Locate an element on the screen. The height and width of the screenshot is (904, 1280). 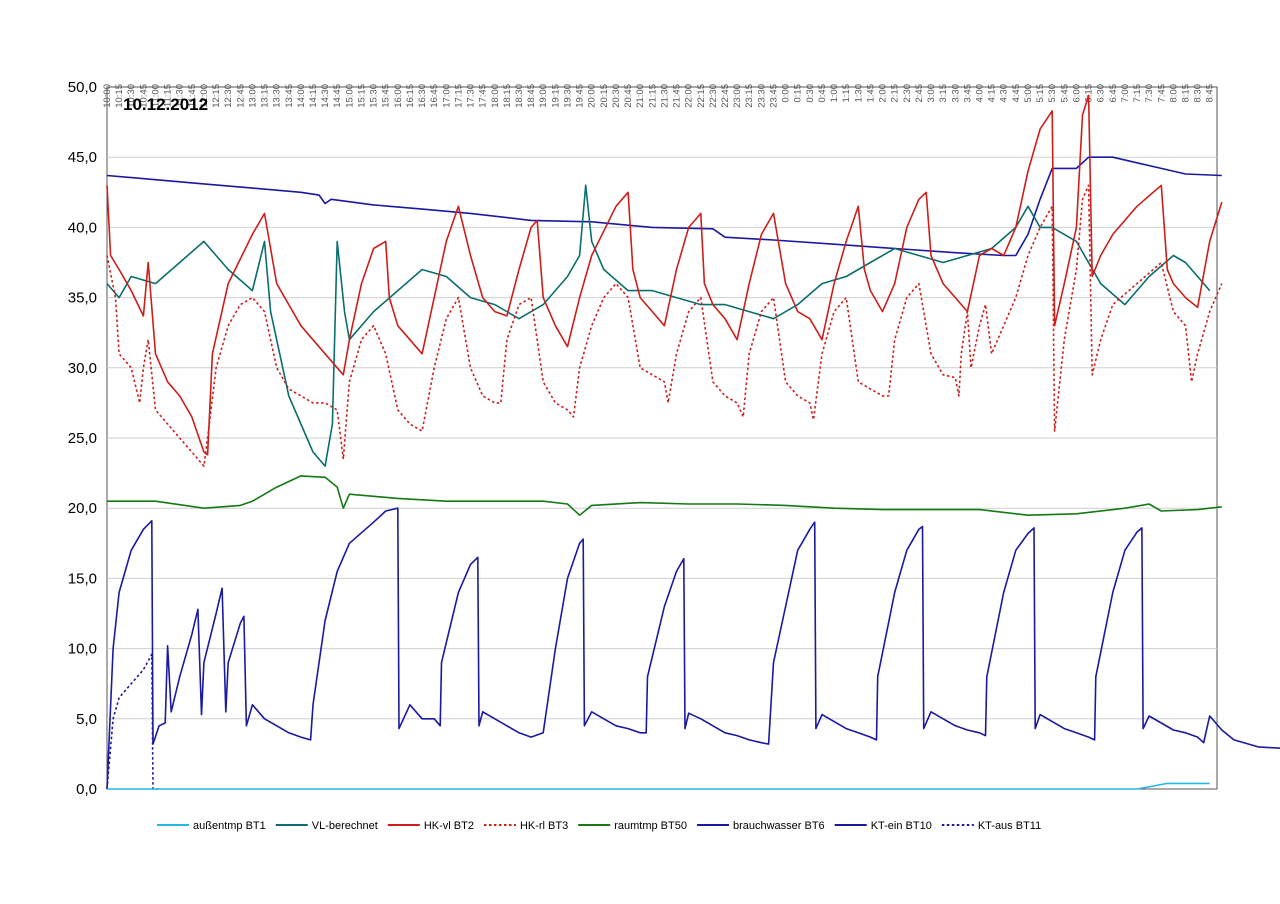
x-tick-label: 11:30 is located at coordinates (180, 95).